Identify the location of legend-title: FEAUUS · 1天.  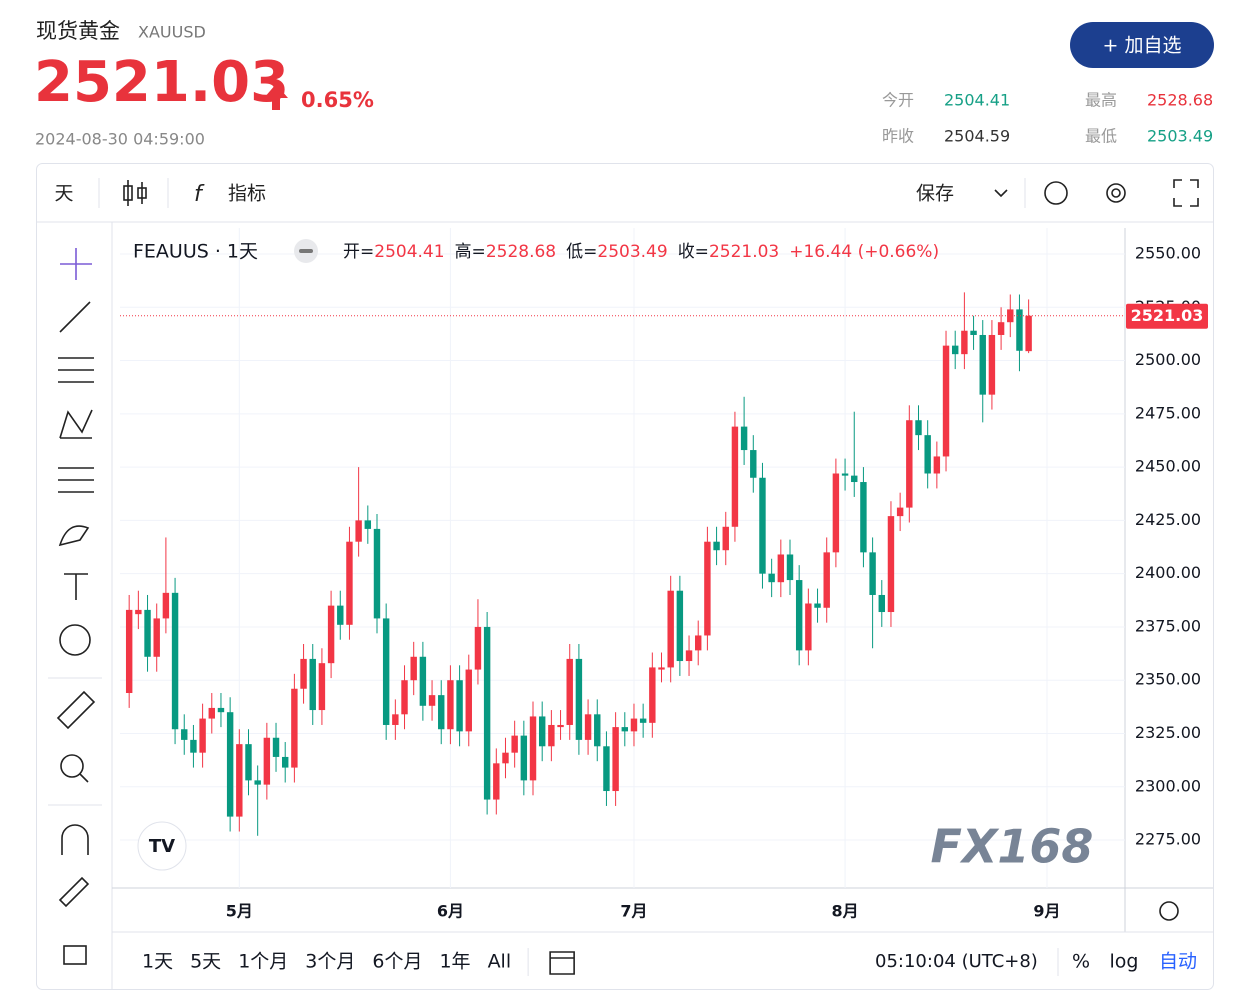
(195, 252).